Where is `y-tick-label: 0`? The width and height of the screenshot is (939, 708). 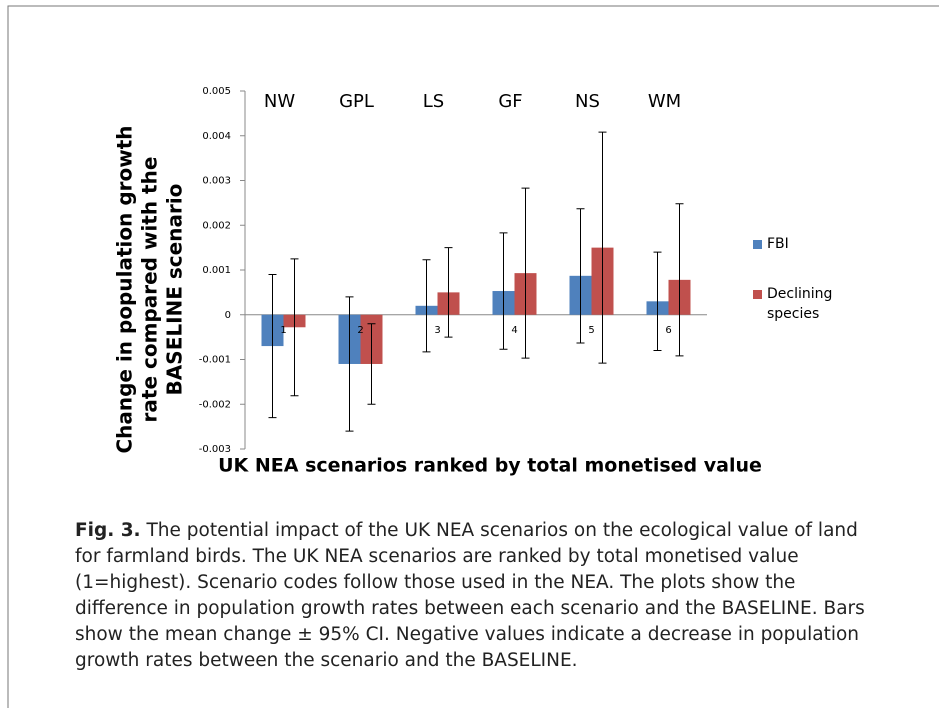
y-tick-label: 0 is located at coordinates (228, 315).